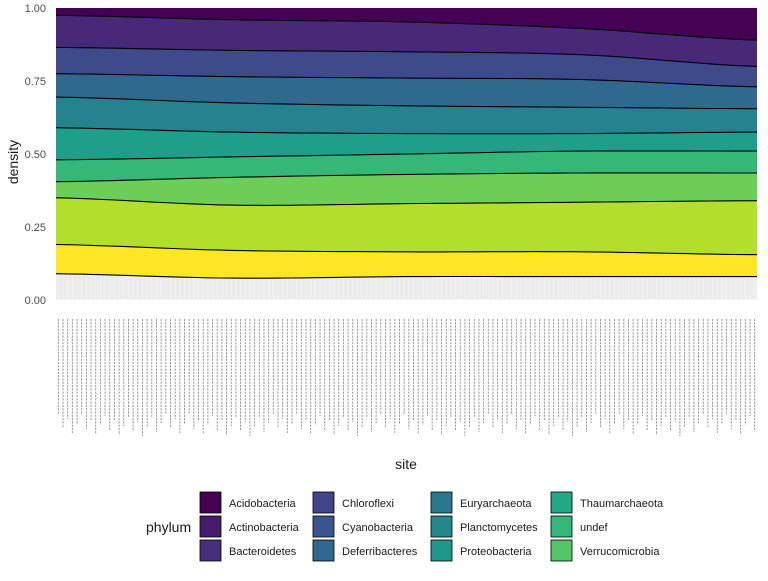 The image size is (768, 581). I want to click on legend-label: Proteobacteria, so click(496, 552).